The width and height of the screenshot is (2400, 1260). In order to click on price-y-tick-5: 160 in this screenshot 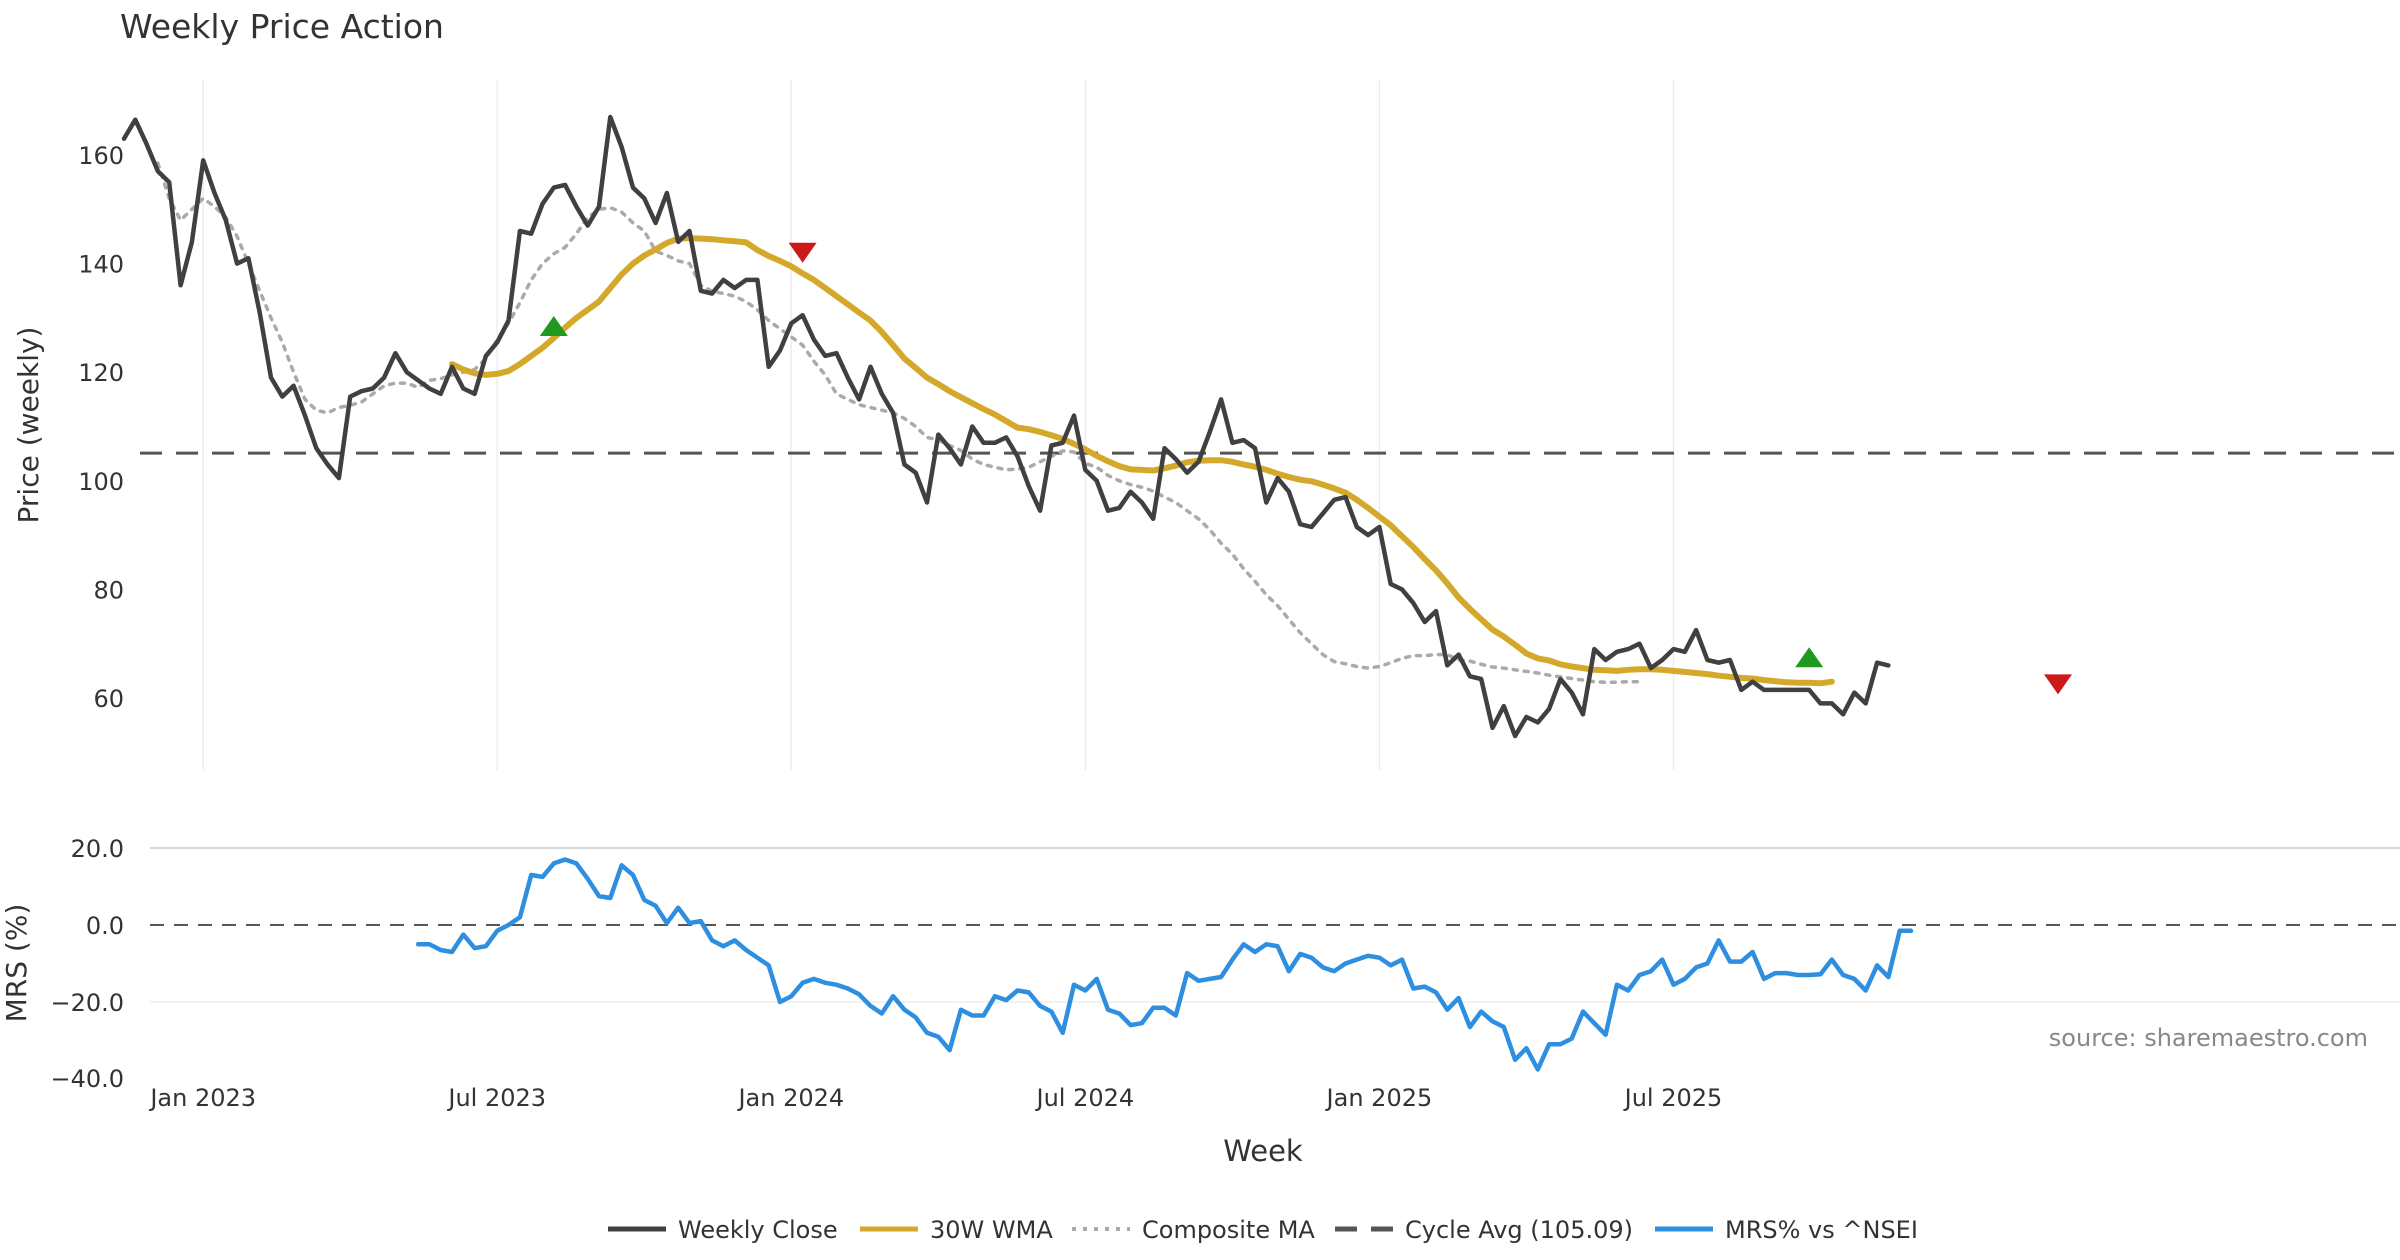, I will do `click(101, 156)`.